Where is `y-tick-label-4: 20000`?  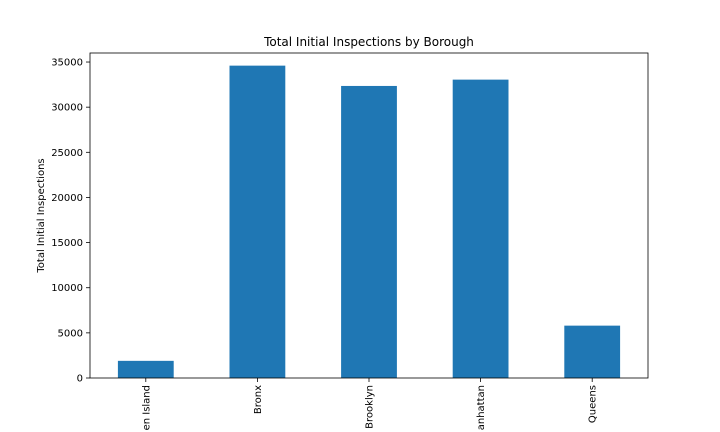
y-tick-label-4: 20000 is located at coordinates (67, 198).